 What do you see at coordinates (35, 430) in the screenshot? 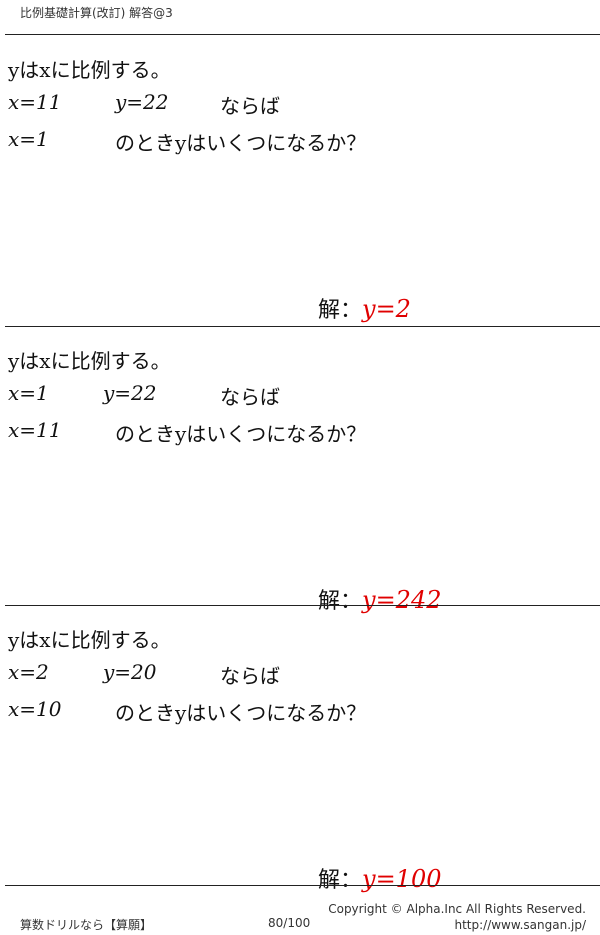
I see `target-x: x=11` at bounding box center [35, 430].